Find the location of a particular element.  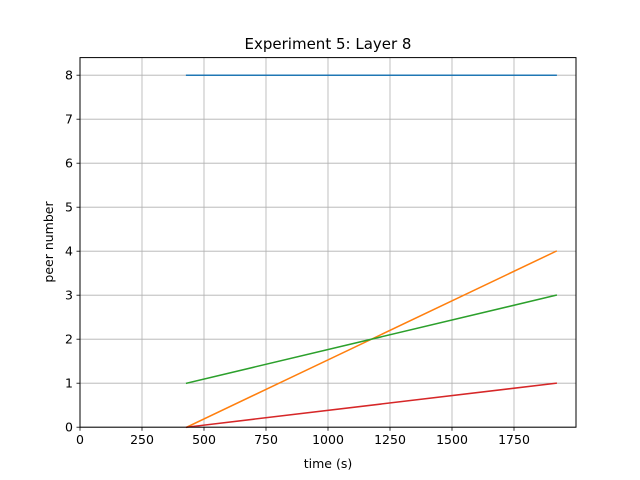

y-tick-label: 0 is located at coordinates (69, 427).